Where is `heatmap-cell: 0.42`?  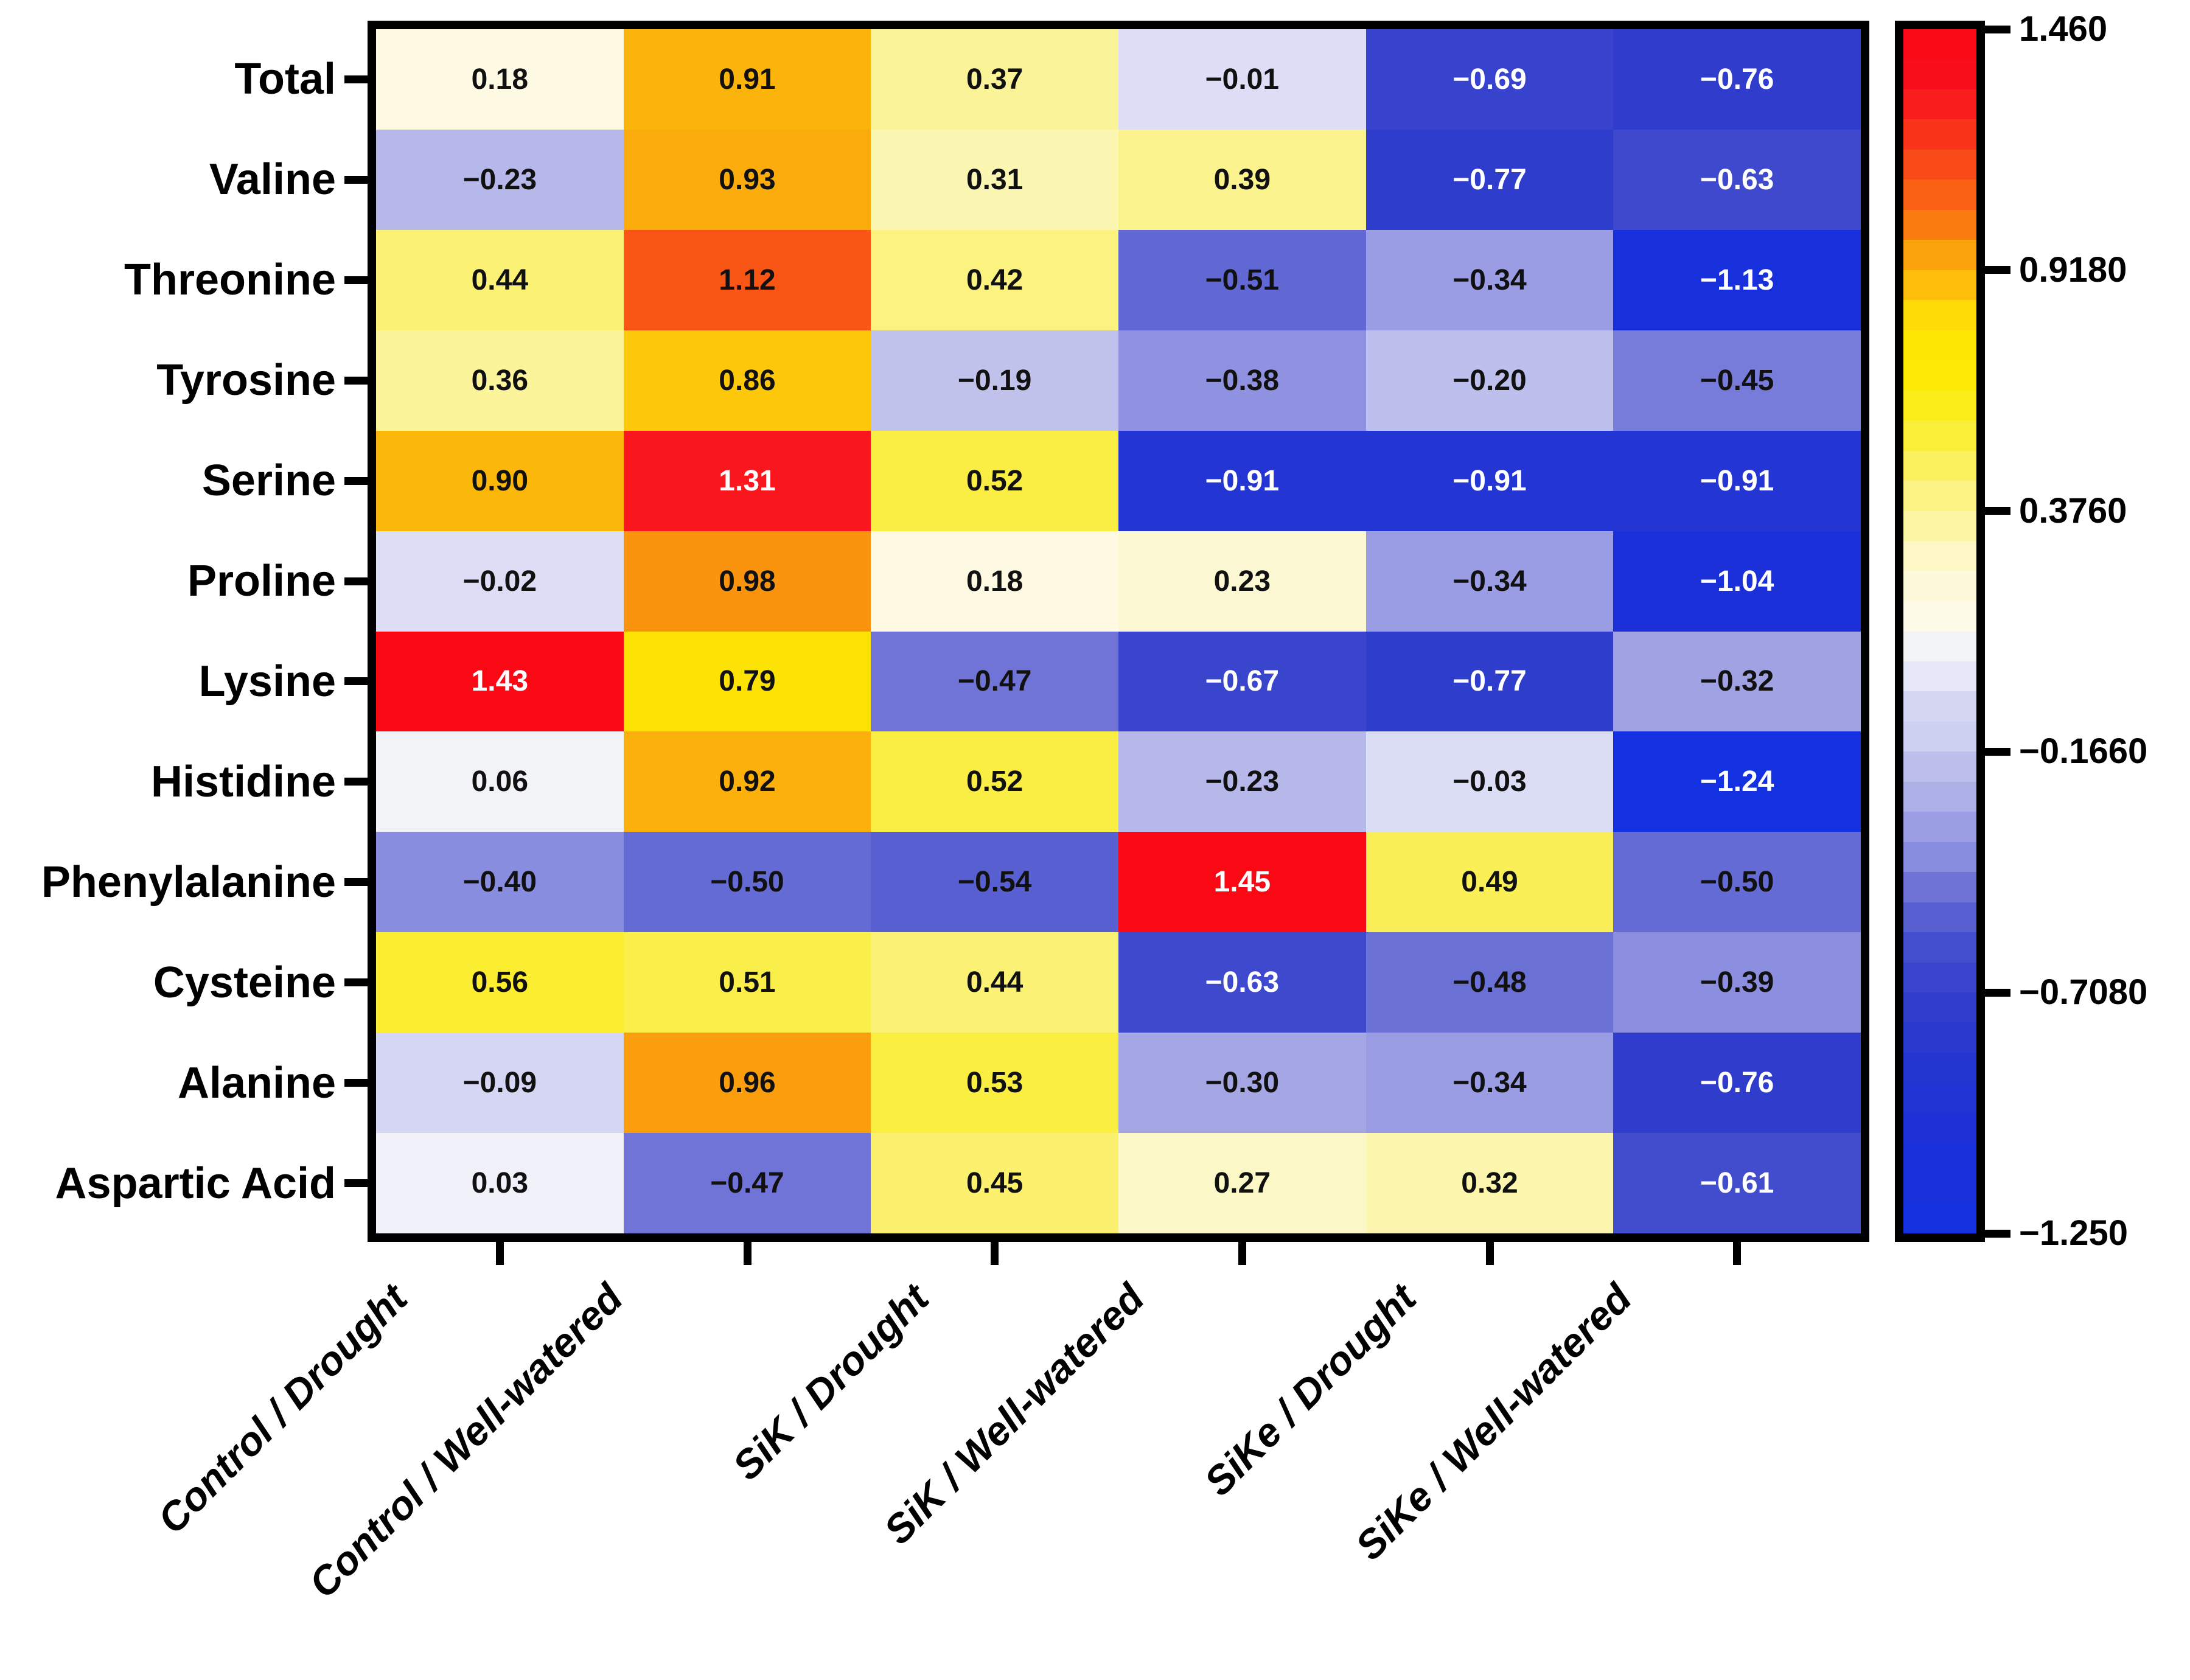 heatmap-cell: 0.42 is located at coordinates (994, 279).